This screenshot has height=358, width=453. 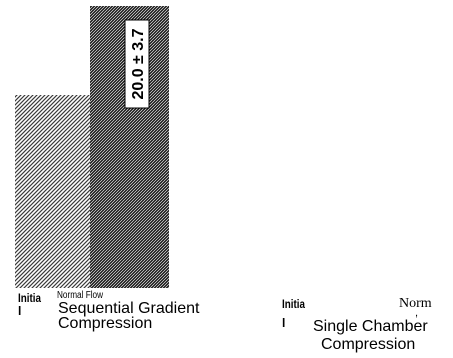 I want to click on group-label-2-line1: Single Chamber, so click(x=370, y=326).